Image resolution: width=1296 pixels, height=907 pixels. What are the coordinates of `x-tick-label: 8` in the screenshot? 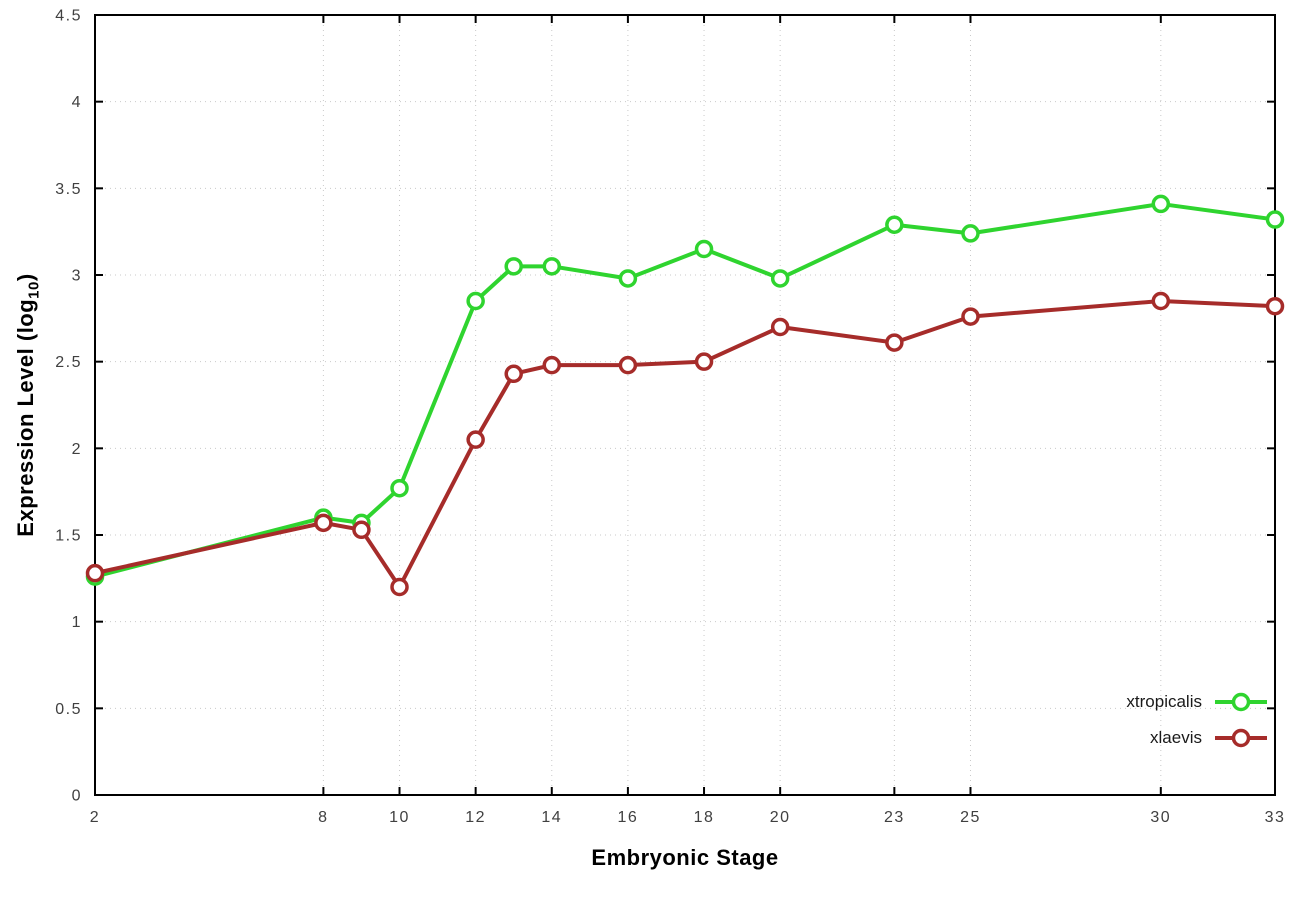 It's located at (323, 817).